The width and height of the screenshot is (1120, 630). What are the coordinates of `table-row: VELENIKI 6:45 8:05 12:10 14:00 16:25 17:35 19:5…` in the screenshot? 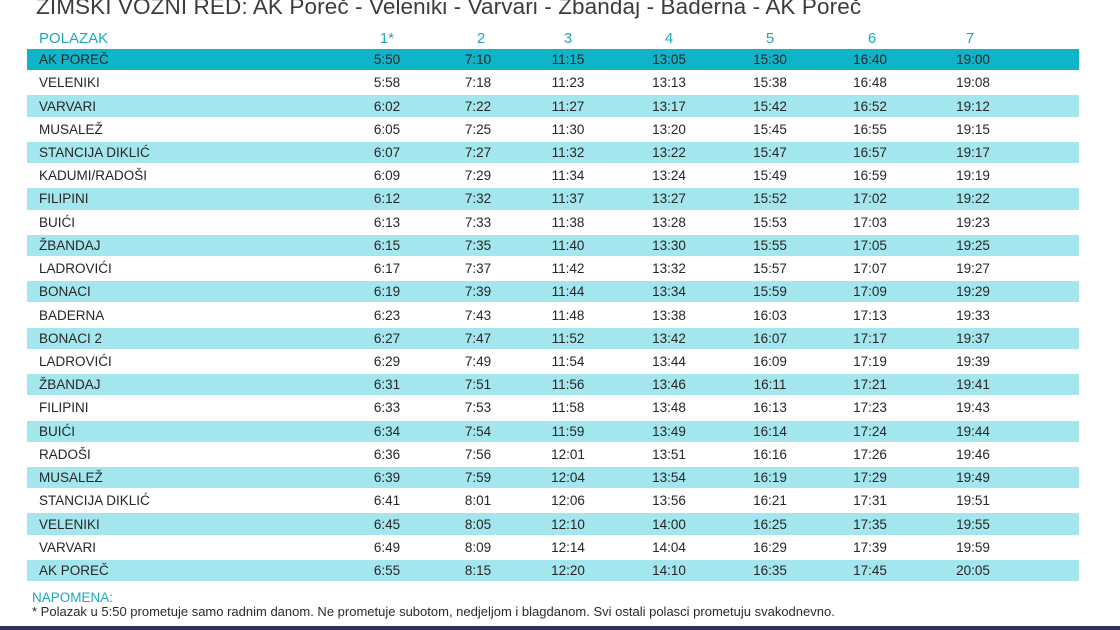 It's located at (553, 524).